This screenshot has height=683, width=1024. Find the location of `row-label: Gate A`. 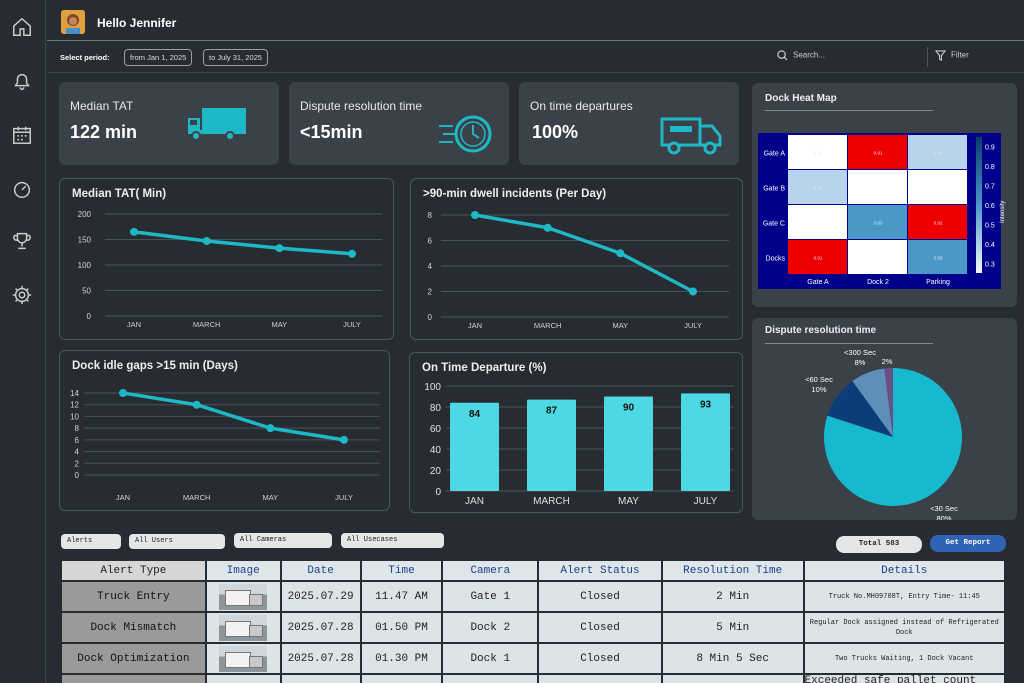

row-label: Gate A is located at coordinates (775, 154).